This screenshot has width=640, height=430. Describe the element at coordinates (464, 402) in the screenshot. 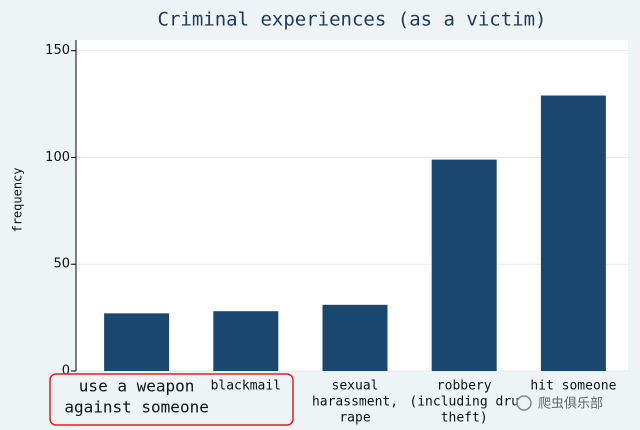

I see `x-tick-label: (including dru` at that location.